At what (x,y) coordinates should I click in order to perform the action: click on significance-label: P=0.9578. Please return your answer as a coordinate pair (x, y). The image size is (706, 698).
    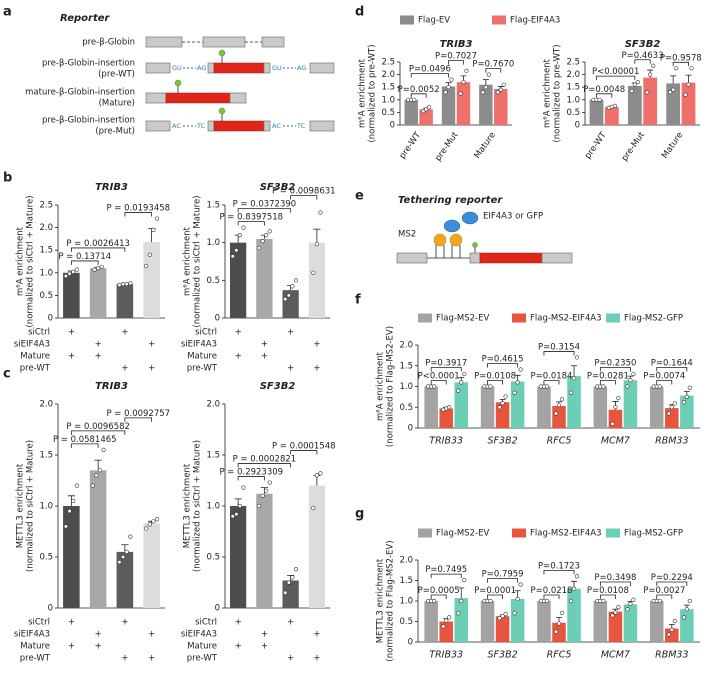
    Looking at the image, I should click on (681, 58).